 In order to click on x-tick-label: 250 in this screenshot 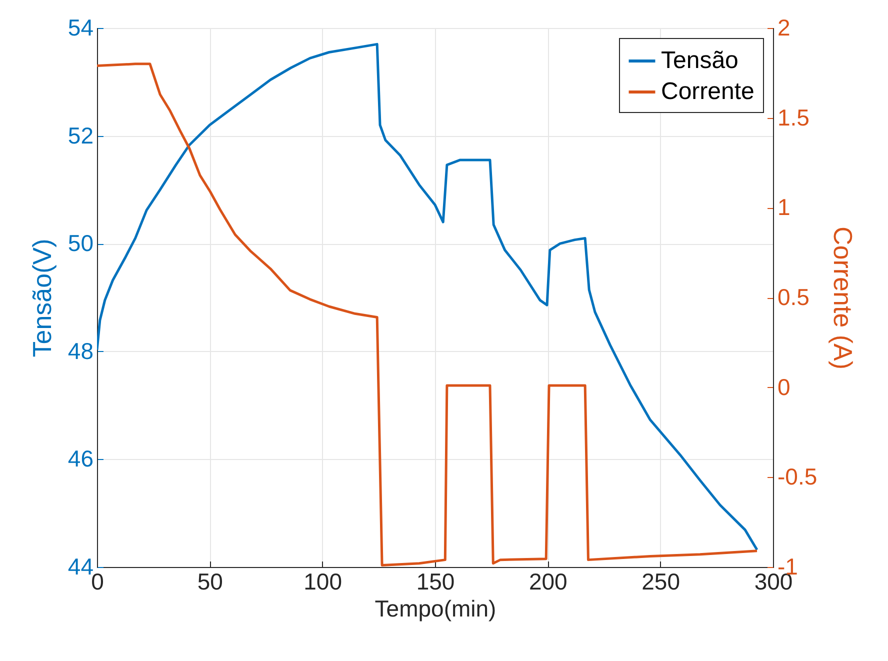, I will do `click(661, 581)`.